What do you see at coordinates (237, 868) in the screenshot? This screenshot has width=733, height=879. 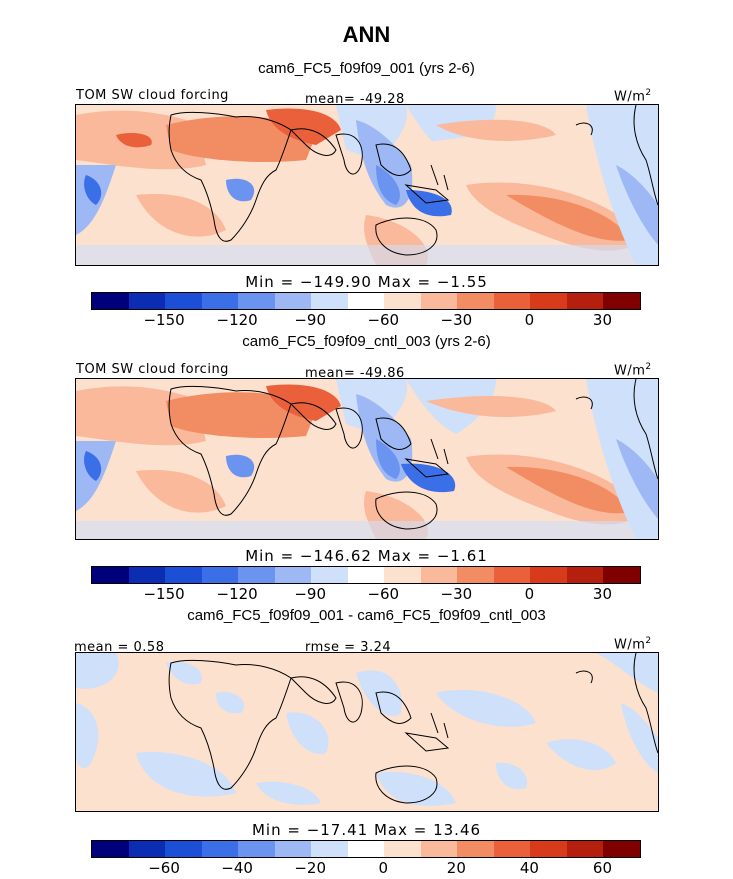 I see `colorbar-tick-label: −40` at bounding box center [237, 868].